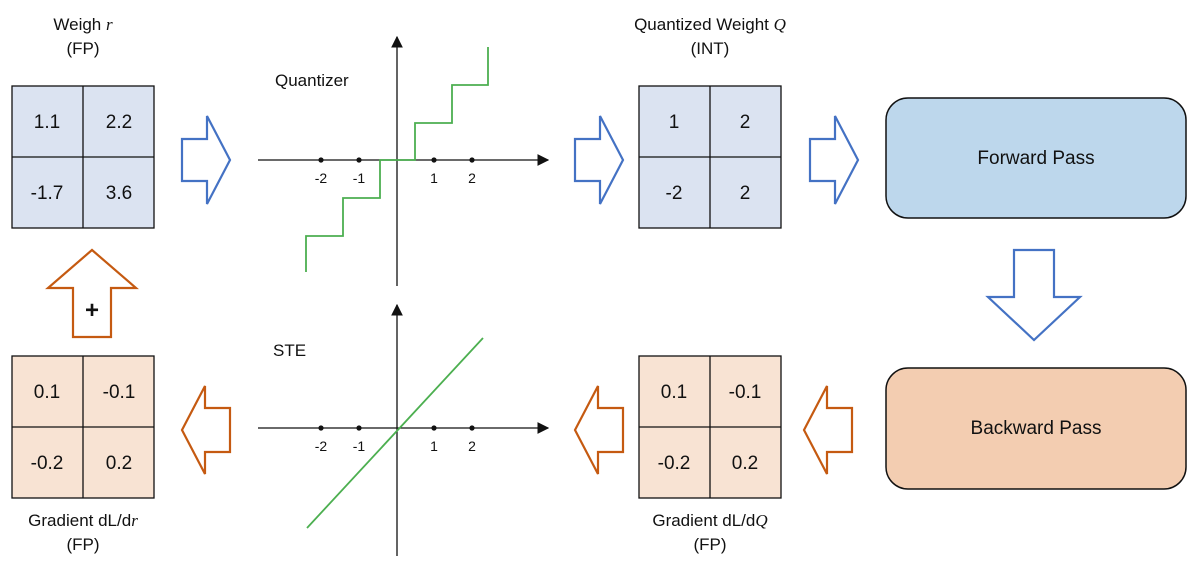 This screenshot has height=573, width=1198. Describe the element at coordinates (47, 392) in the screenshot. I see `grad-r-cell: 0.1` at that location.